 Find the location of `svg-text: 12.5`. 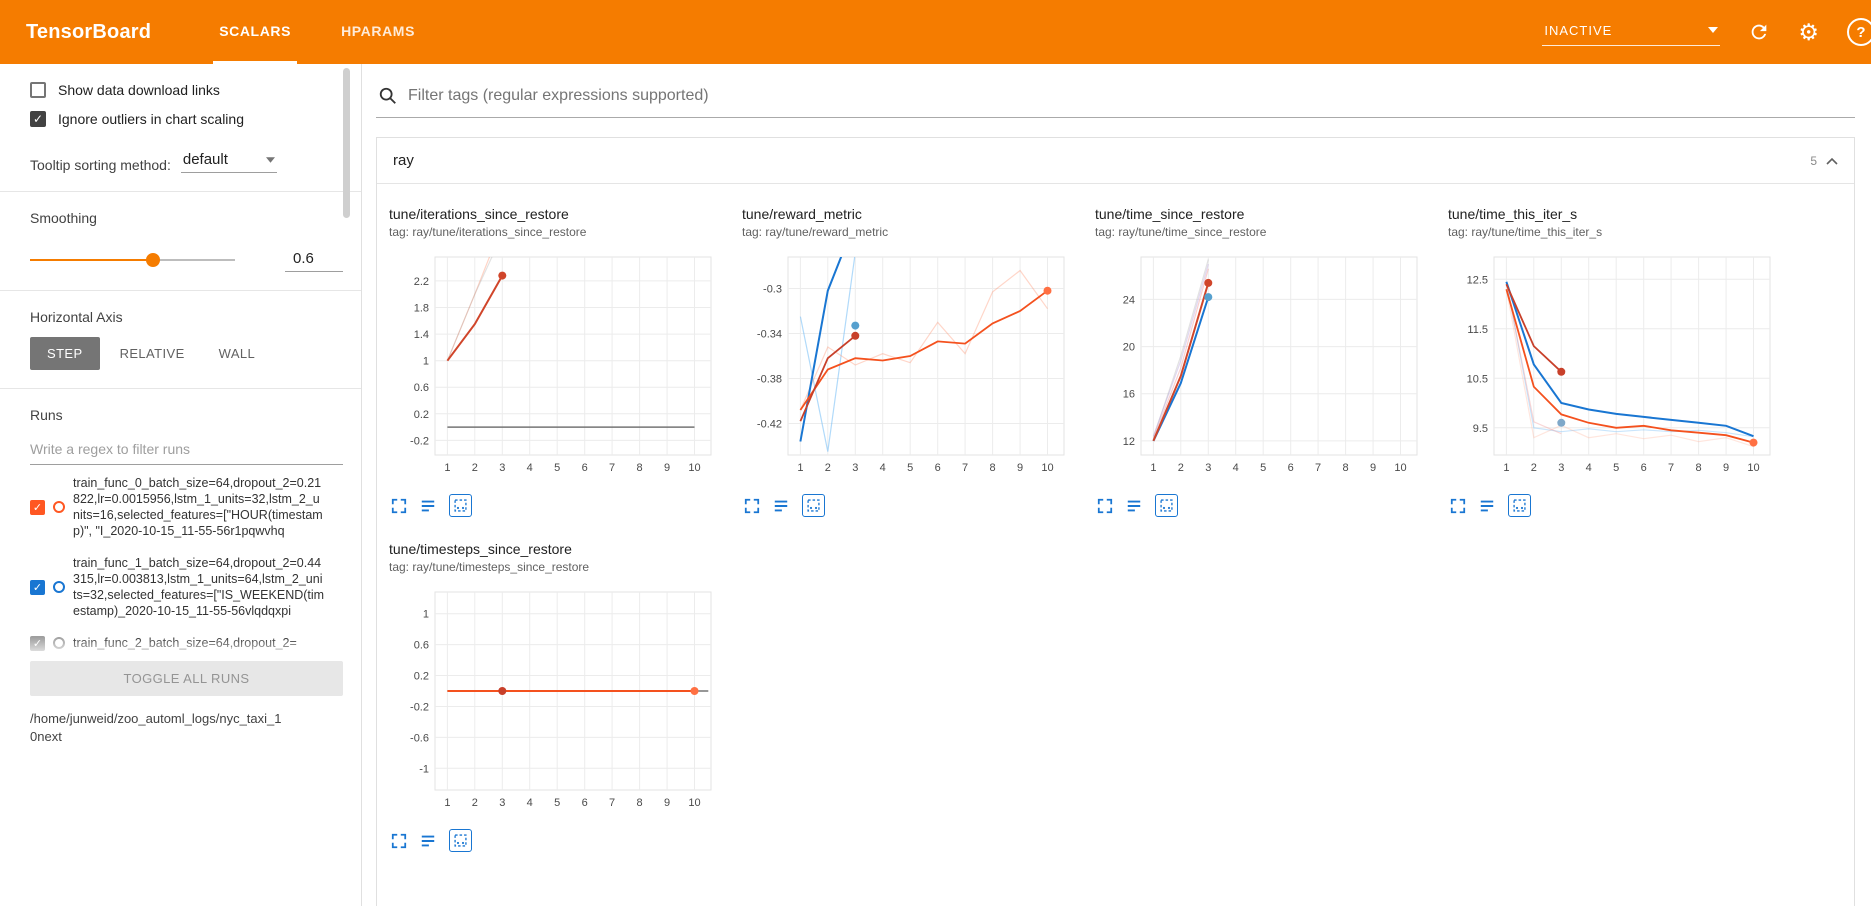

svg-text: 12.5 is located at coordinates (1477, 280).